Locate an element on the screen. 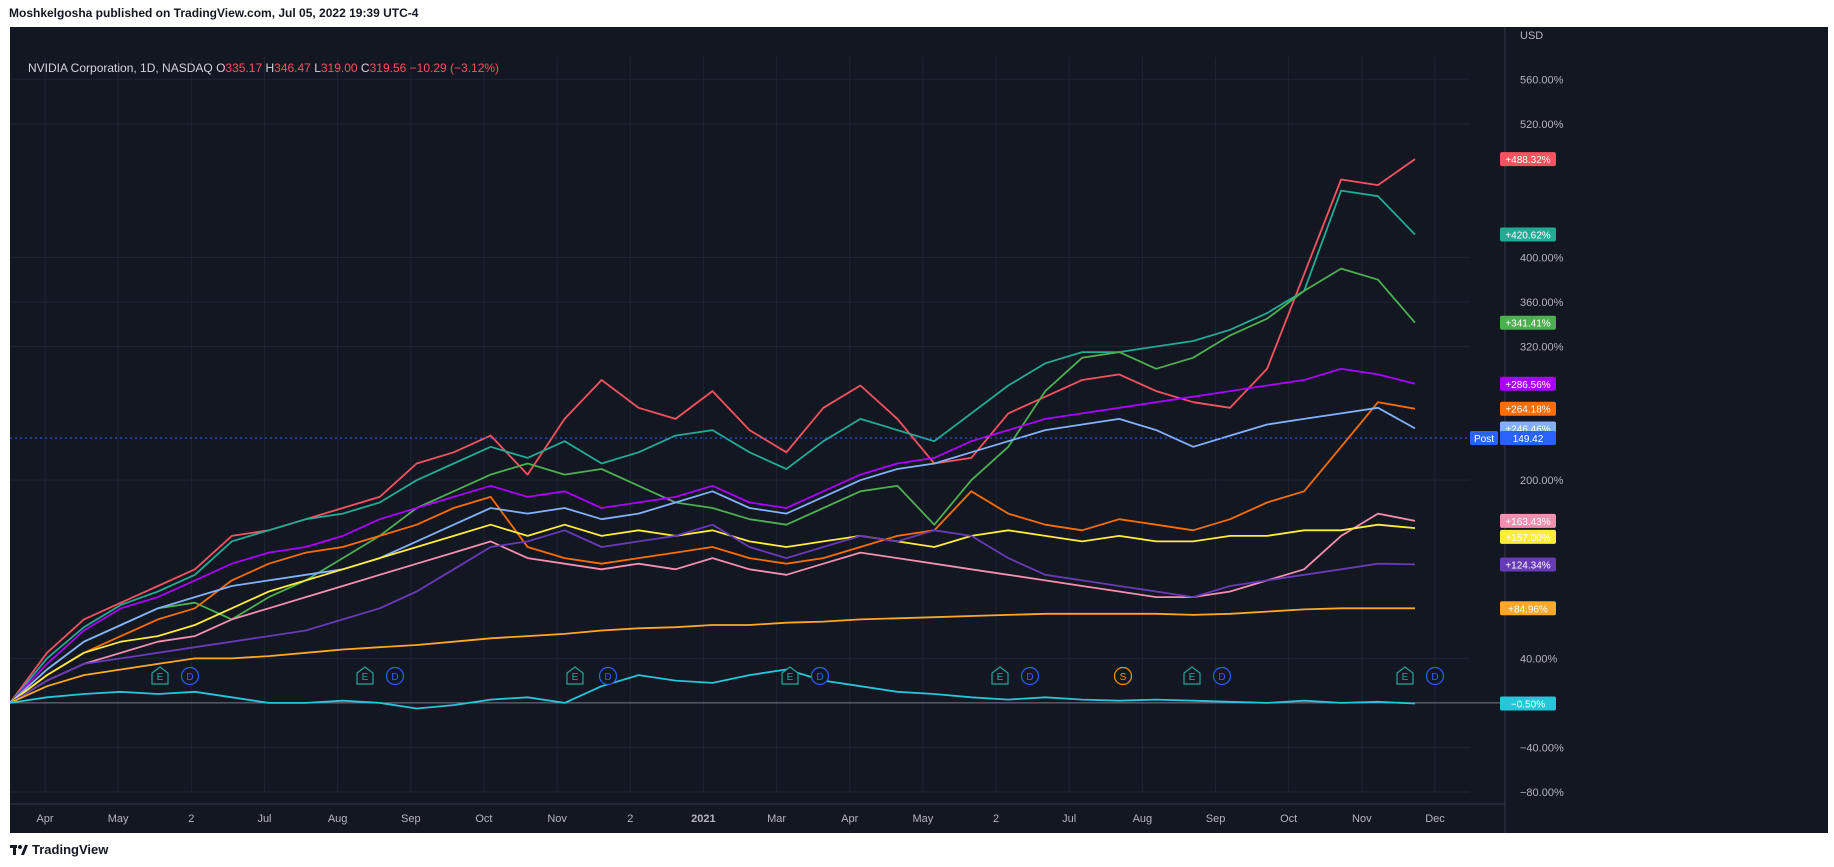 The image size is (1834, 867). post-label-badge is located at coordinates (1484, 438).